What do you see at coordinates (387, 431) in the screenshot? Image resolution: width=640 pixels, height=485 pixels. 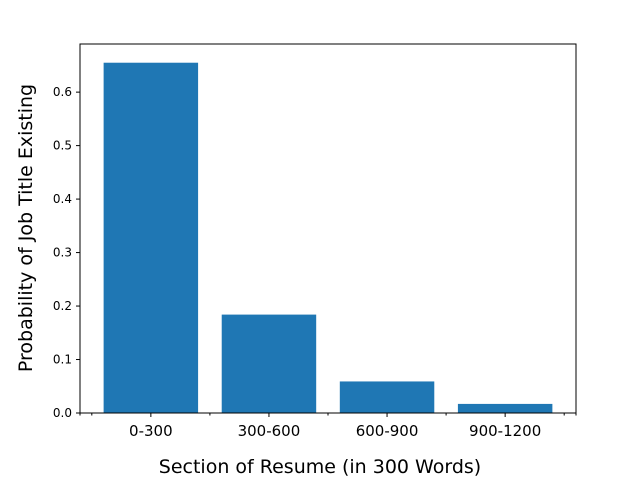 I see `x-tick-label: 600-900` at bounding box center [387, 431].